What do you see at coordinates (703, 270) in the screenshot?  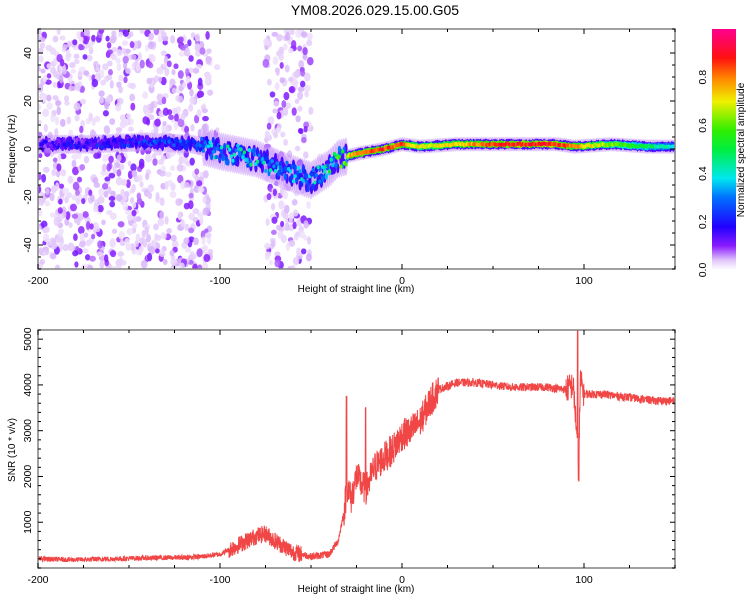 I see `colorbar-tick-label: 0.0` at bounding box center [703, 270].